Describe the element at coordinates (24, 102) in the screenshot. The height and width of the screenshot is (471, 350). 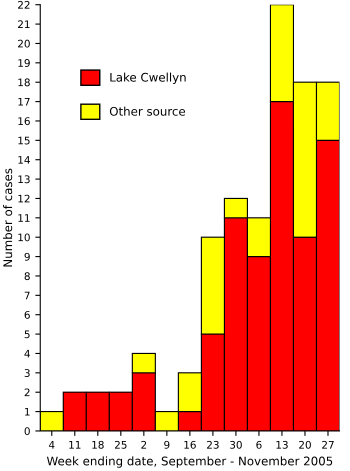
I see `y-tick-label: 17` at that location.